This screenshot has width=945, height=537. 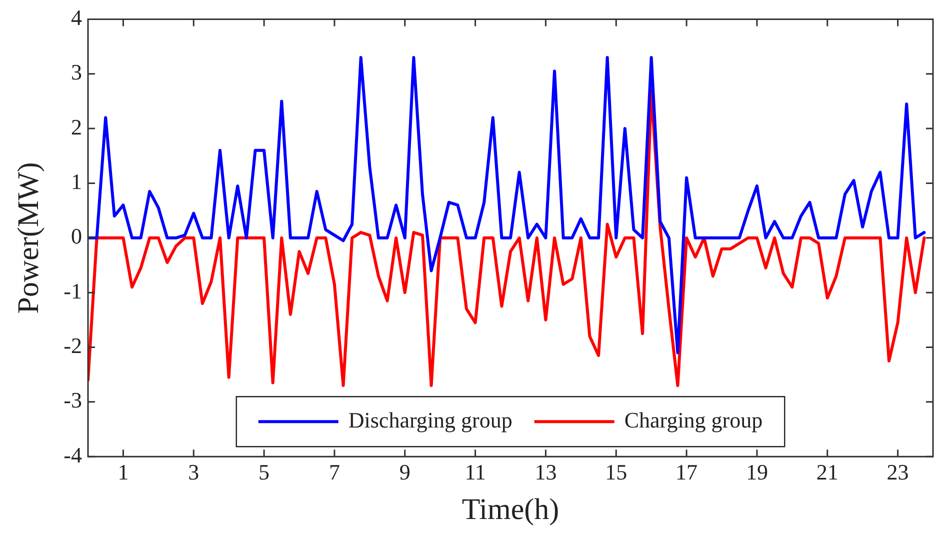 I want to click on y-tick-label: 4, so click(x=76, y=17).